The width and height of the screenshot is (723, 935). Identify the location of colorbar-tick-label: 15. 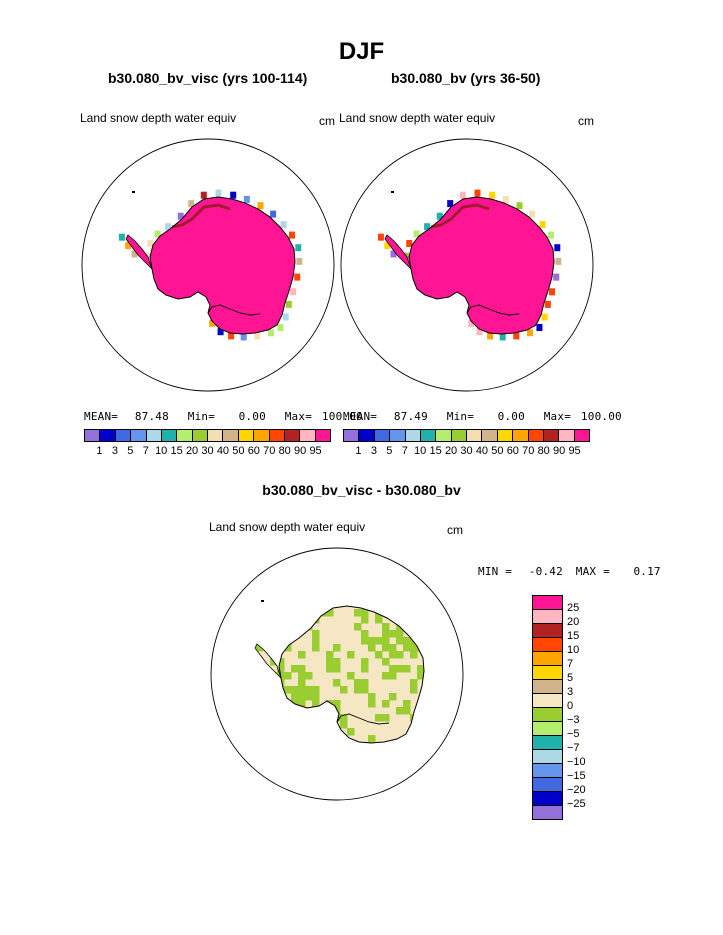
(573, 636).